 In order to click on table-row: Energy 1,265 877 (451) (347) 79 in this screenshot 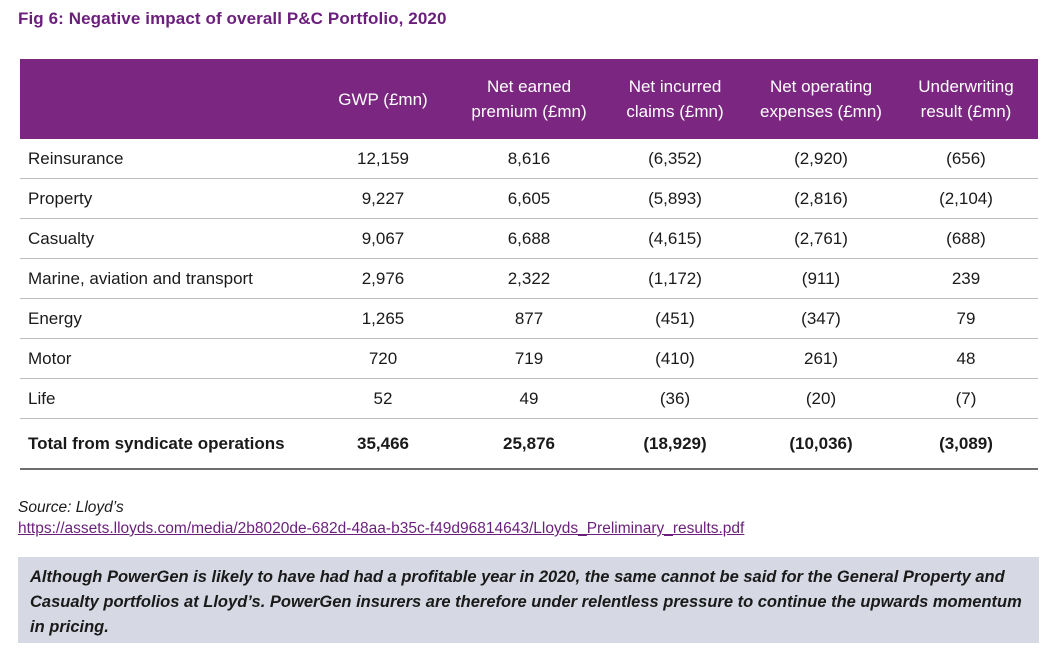, I will do `click(529, 318)`.